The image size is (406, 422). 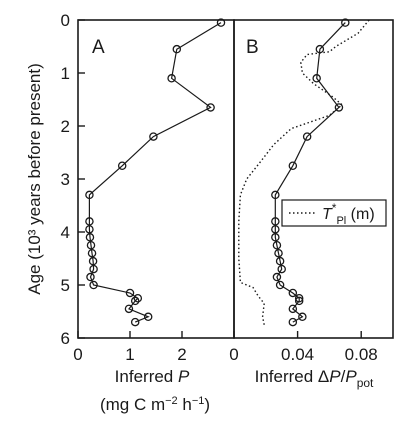 I want to click on legend-label-tpl: T*Pl (m), so click(x=348, y=214).